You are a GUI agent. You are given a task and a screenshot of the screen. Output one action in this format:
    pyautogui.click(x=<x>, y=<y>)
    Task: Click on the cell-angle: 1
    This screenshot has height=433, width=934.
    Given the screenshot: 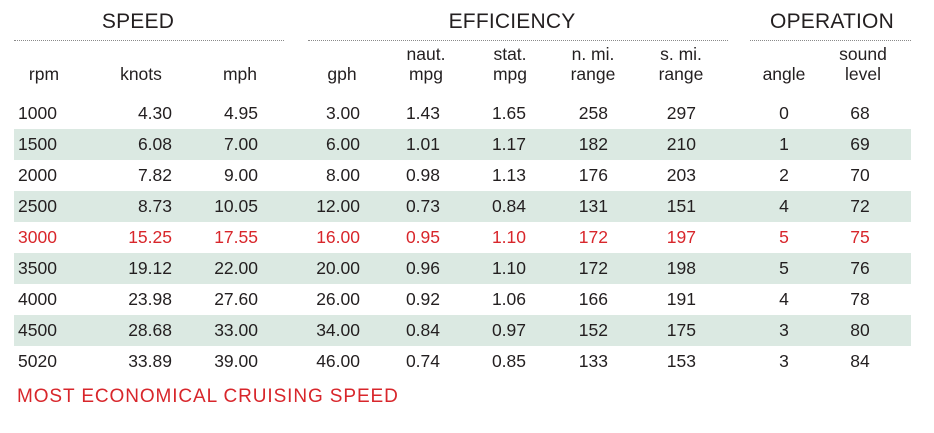 What is the action you would take?
    pyautogui.click(x=784, y=144)
    